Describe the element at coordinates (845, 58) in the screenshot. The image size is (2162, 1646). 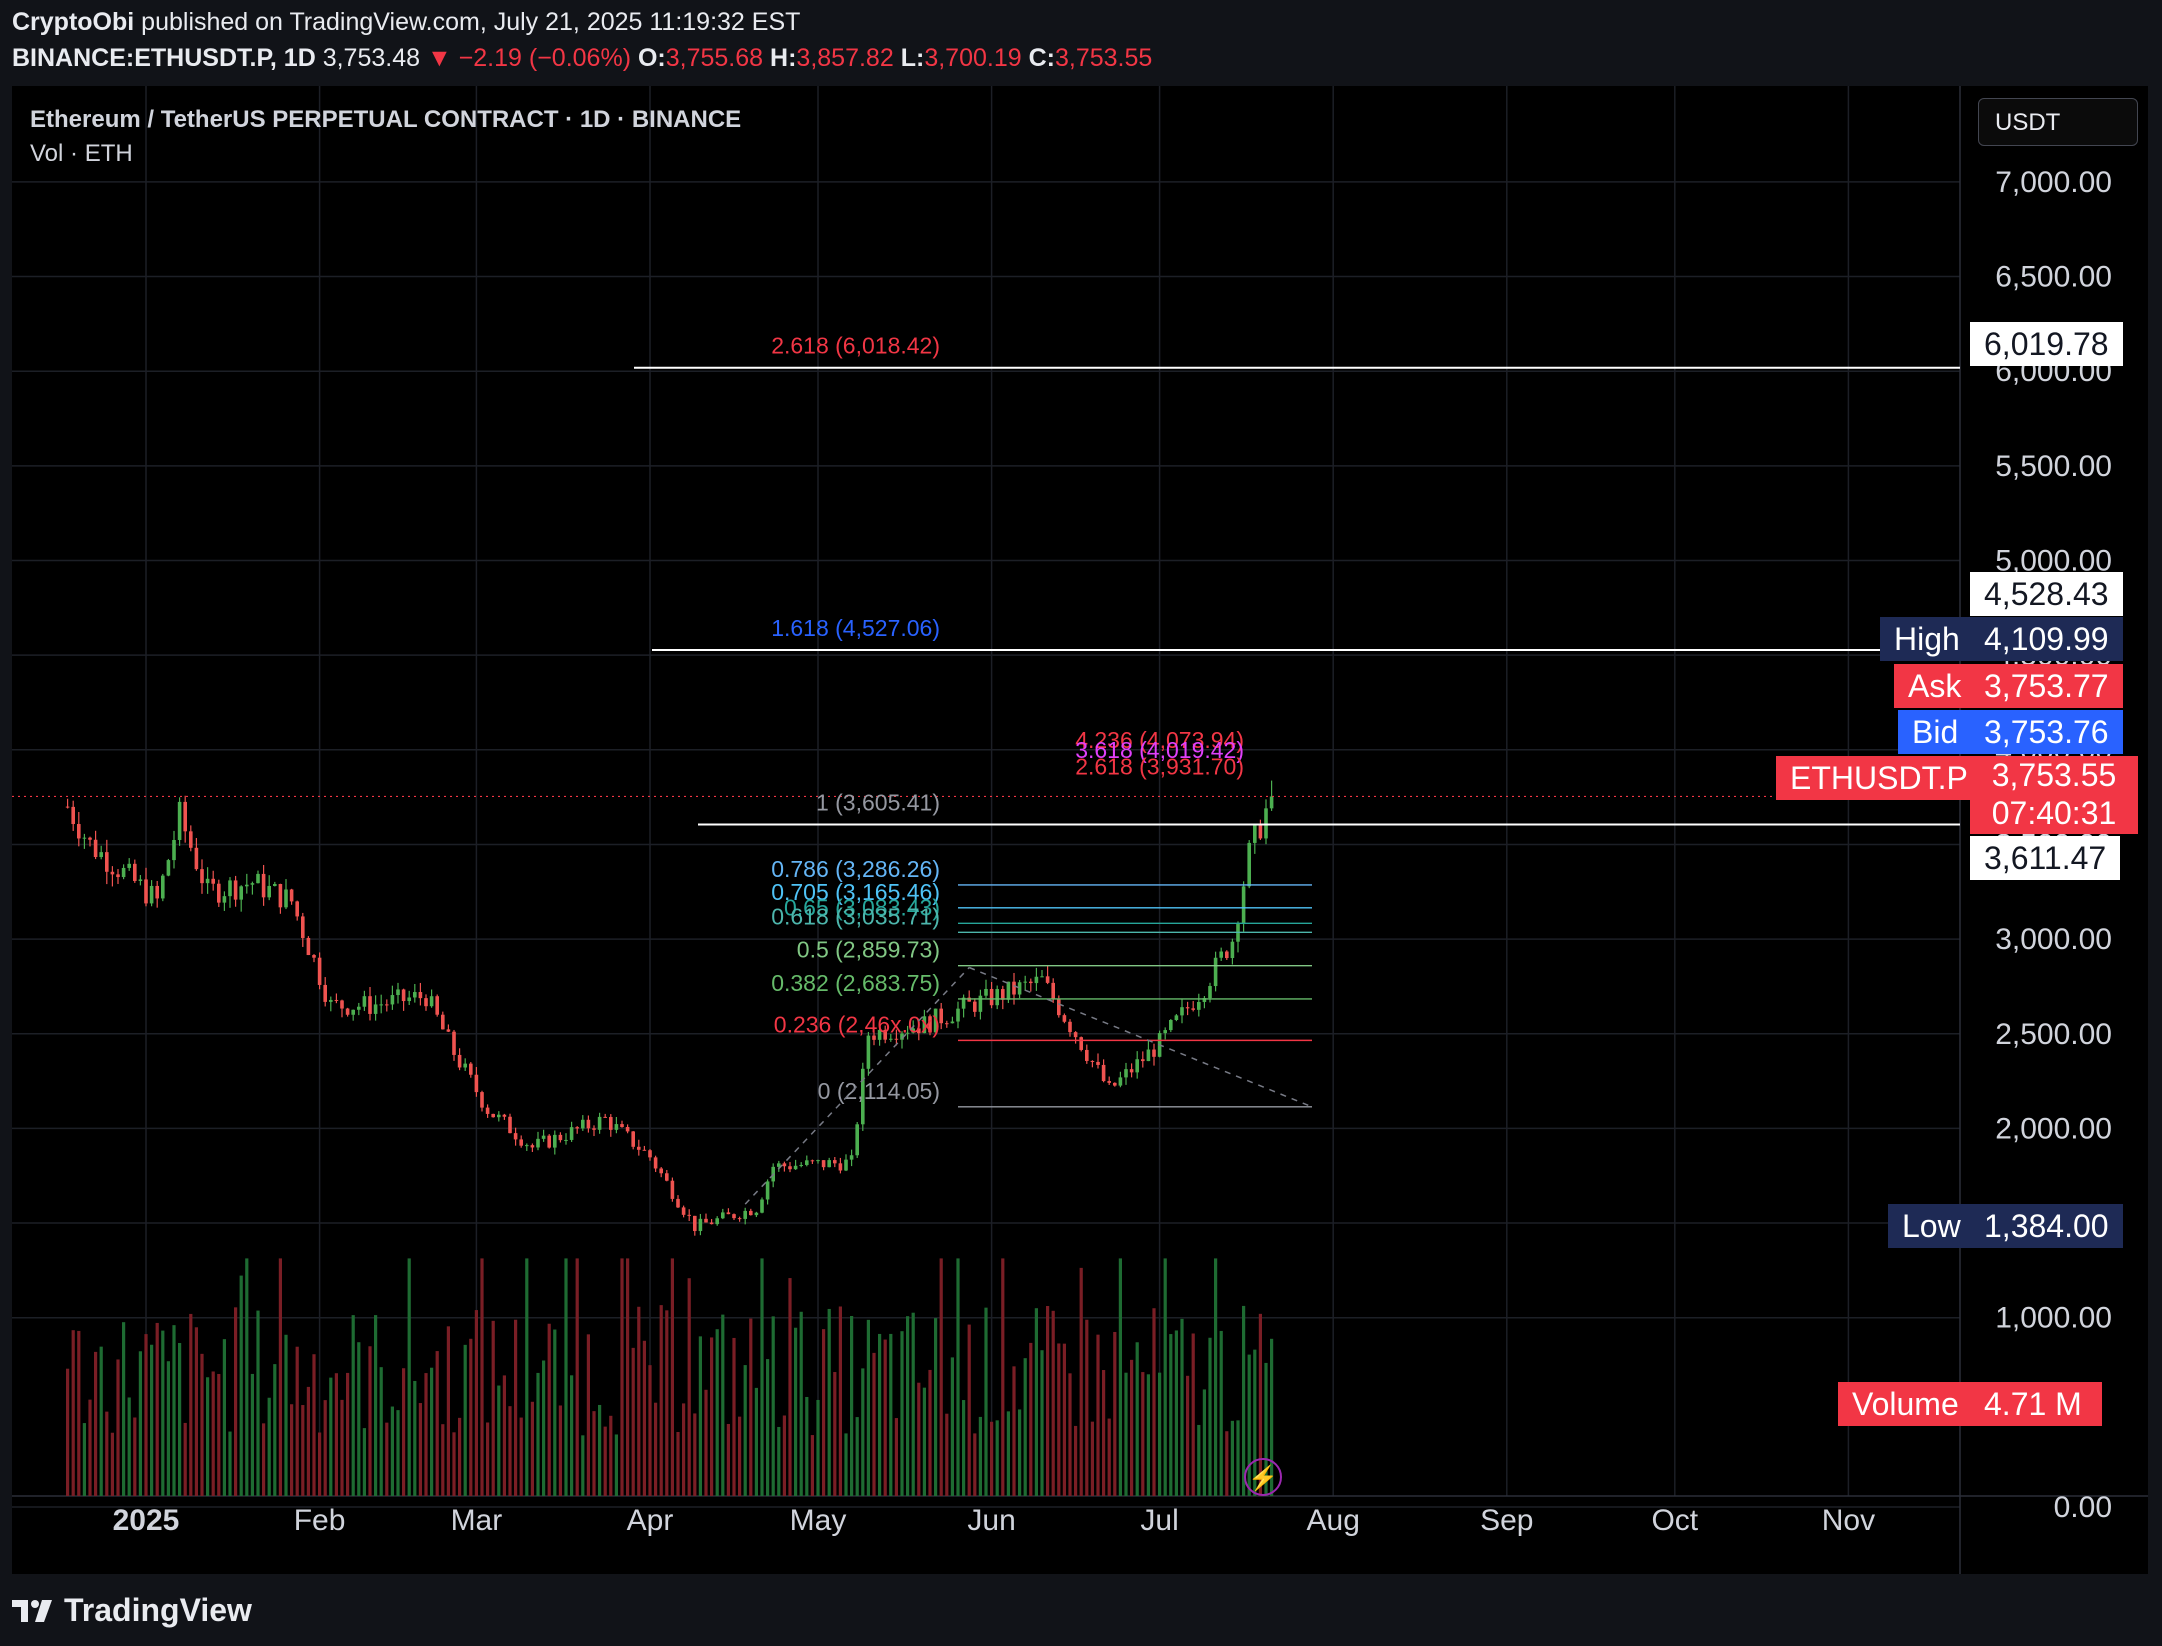
I see `high-value: 3,857.82` at that location.